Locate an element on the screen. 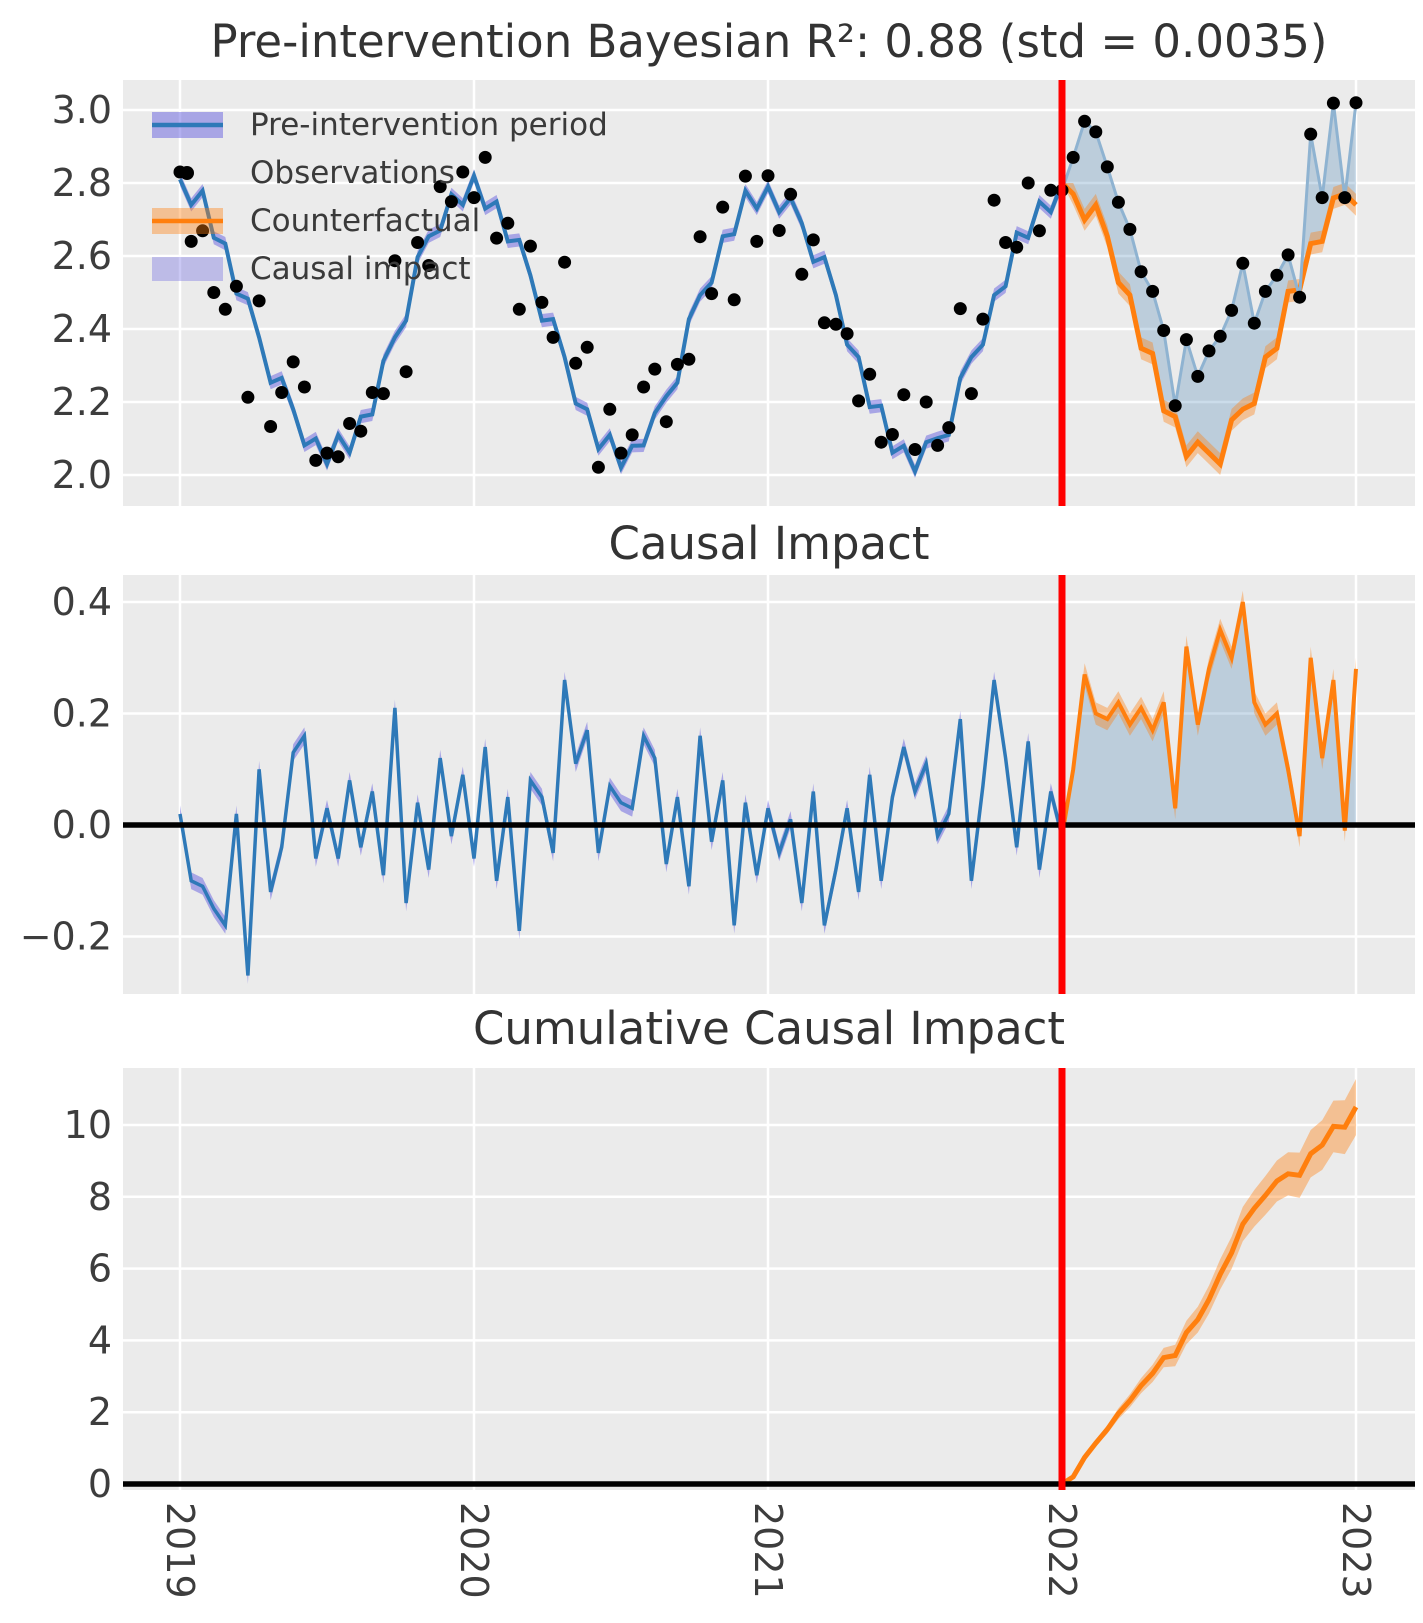 This screenshot has height=1623, width=1423. y-tick-label: 0.2 is located at coordinates (82, 714).